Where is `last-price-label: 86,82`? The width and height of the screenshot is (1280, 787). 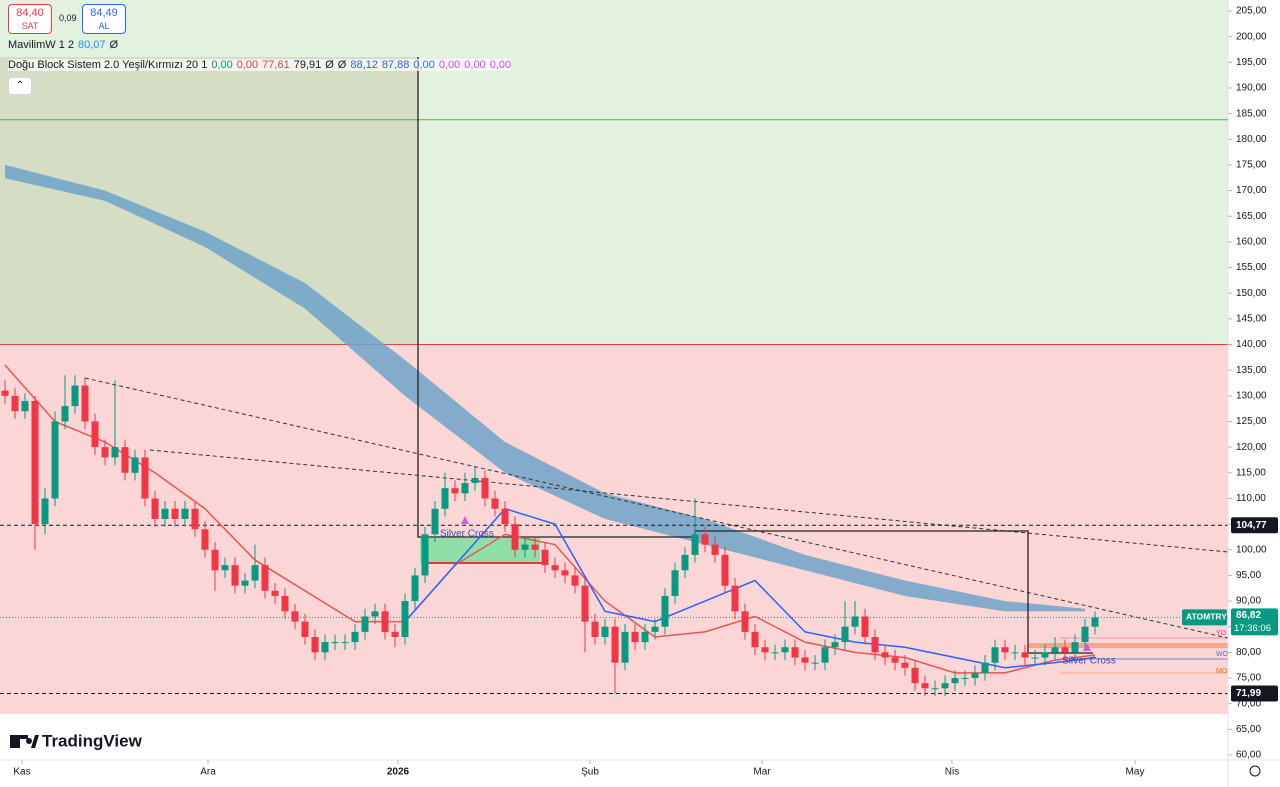
last-price-label: 86,82 is located at coordinates (1248, 615).